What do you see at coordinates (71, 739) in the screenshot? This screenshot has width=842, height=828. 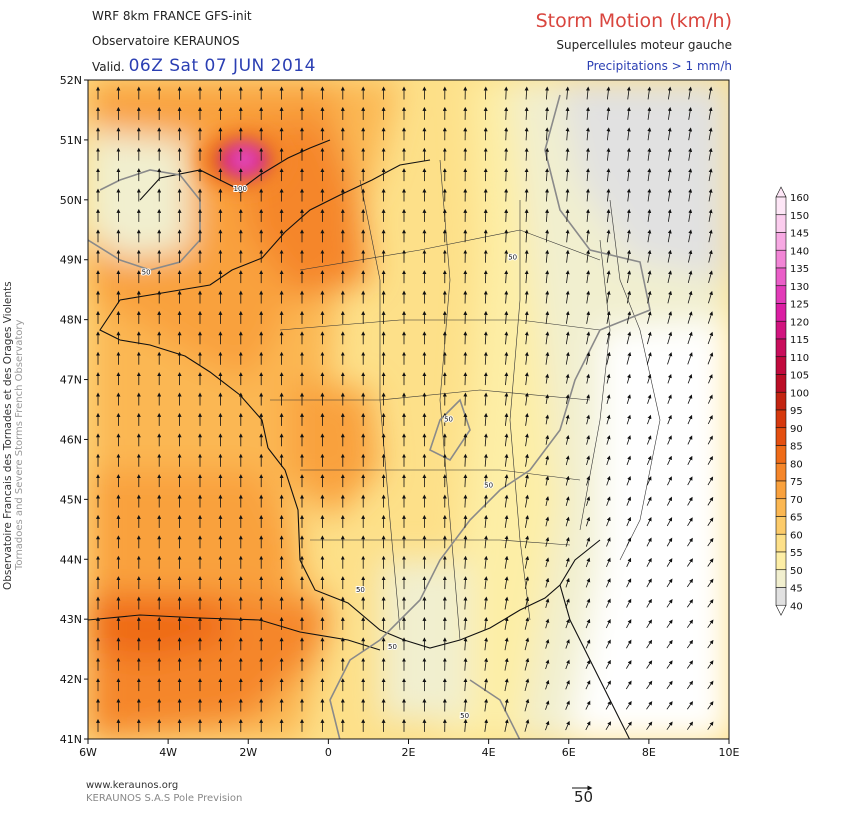 I see `lat-tick-label: 41N` at bounding box center [71, 739].